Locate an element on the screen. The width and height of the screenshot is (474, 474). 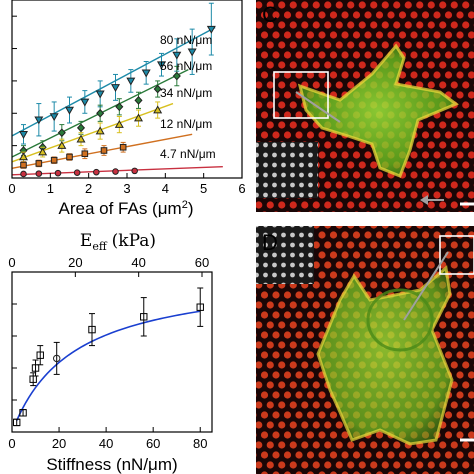
x-tick-label: 2 is located at coordinates (88, 188).